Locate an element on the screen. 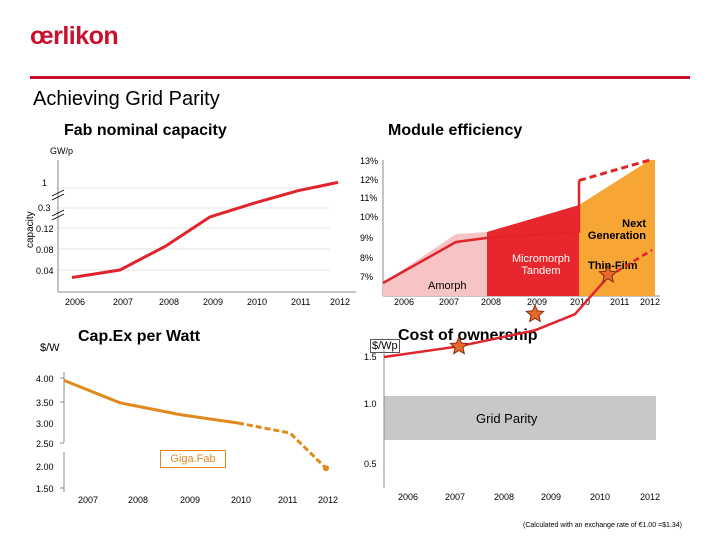  fab-xtick: 2006 is located at coordinates (75, 302).